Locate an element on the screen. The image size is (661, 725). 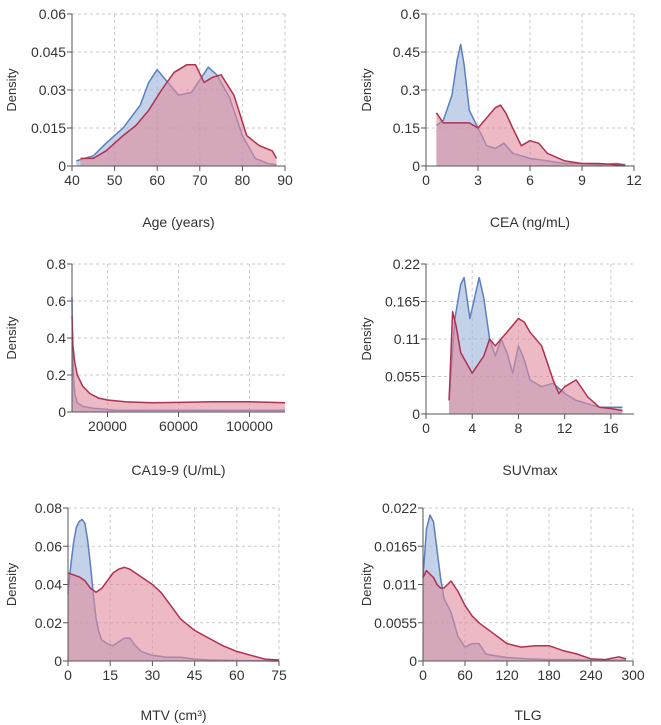
x-tick-label: 30 is located at coordinates (153, 675).